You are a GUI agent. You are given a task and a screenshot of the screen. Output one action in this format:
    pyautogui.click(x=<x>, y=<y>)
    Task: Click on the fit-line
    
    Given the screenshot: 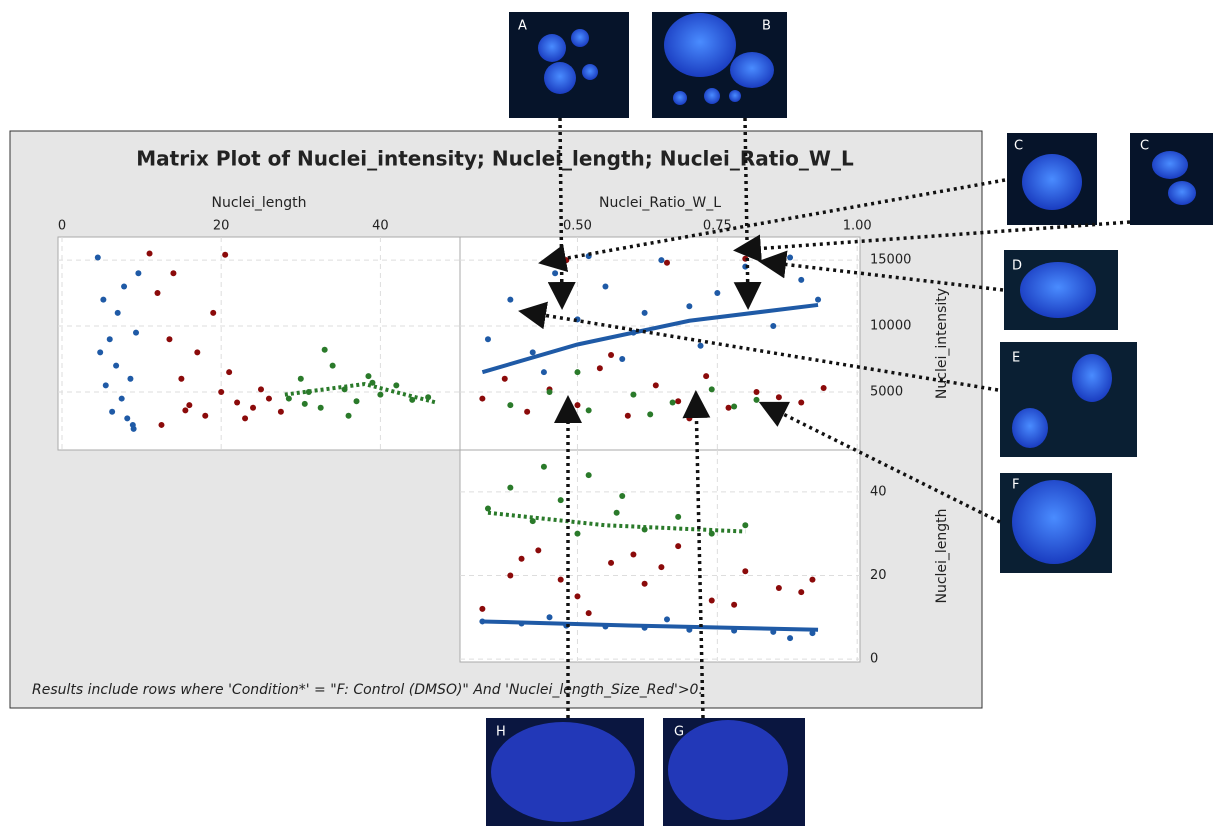 What is the action you would take?
    pyautogui.click(x=616, y=522)
    